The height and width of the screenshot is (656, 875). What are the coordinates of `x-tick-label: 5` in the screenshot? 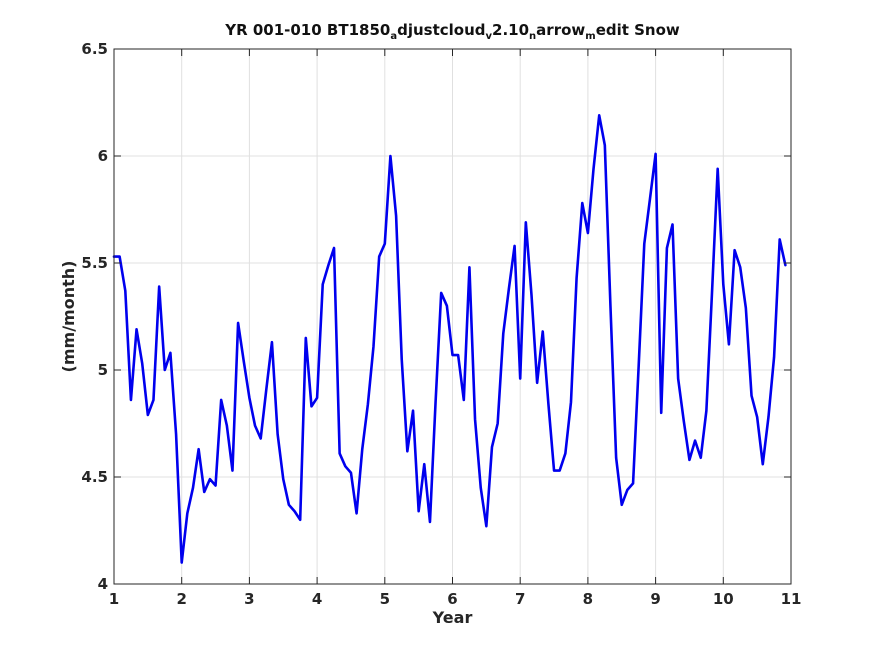 It's located at (385, 599).